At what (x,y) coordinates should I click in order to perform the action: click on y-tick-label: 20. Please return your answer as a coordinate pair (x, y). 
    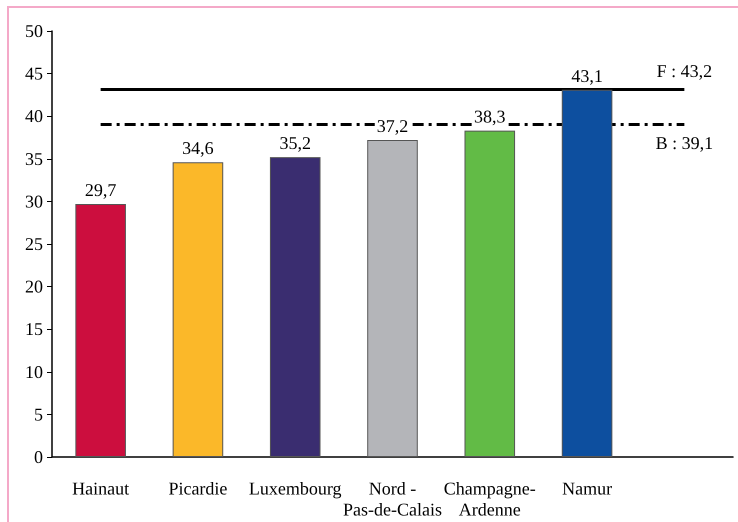
    Looking at the image, I should click on (34, 286).